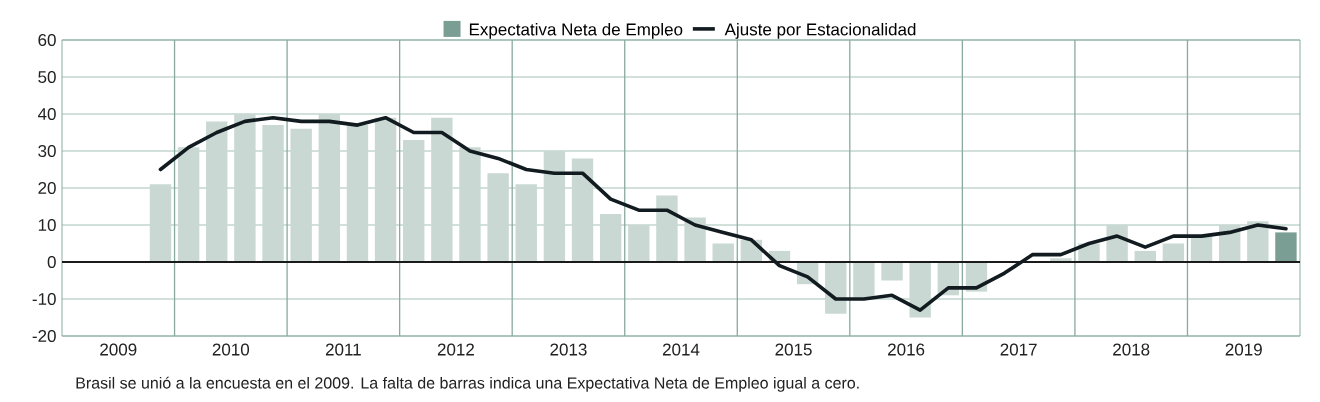 The height and width of the screenshot is (402, 1320). I want to click on x-tick-label: 2013, so click(568, 349).